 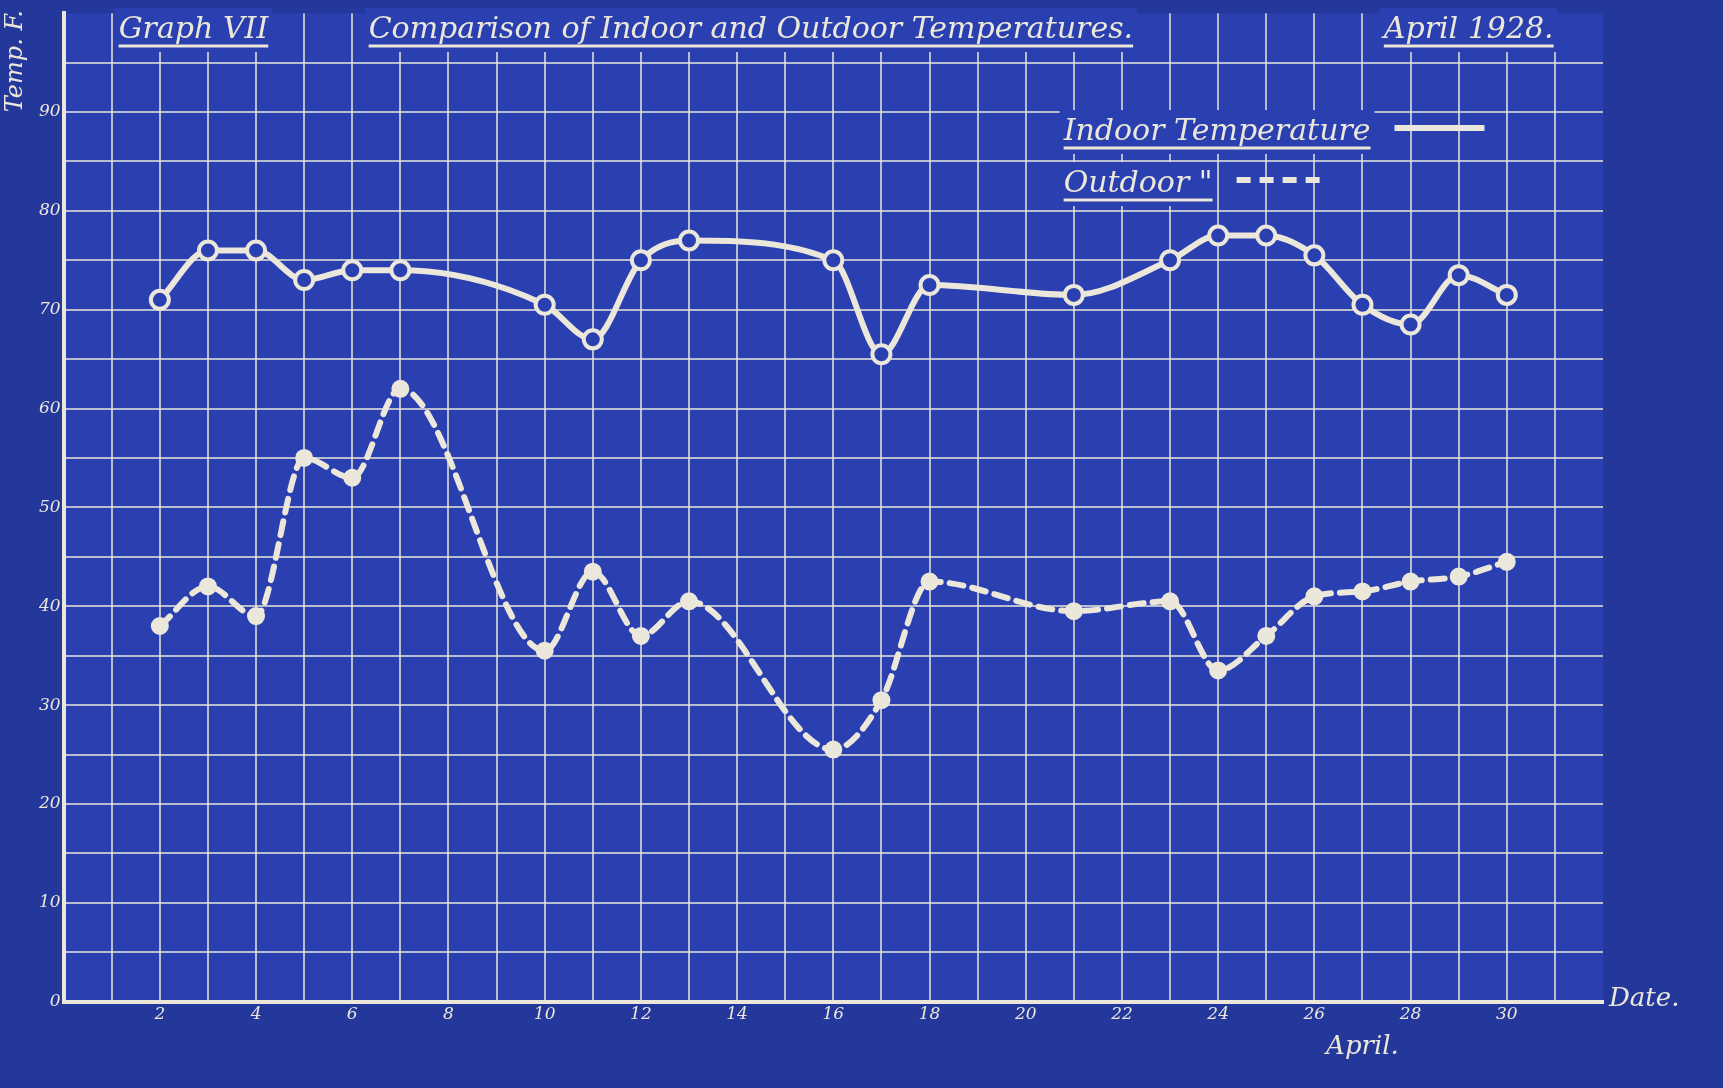 What do you see at coordinates (1138, 181) in the screenshot?
I see `legend-label: Outdoor "` at bounding box center [1138, 181].